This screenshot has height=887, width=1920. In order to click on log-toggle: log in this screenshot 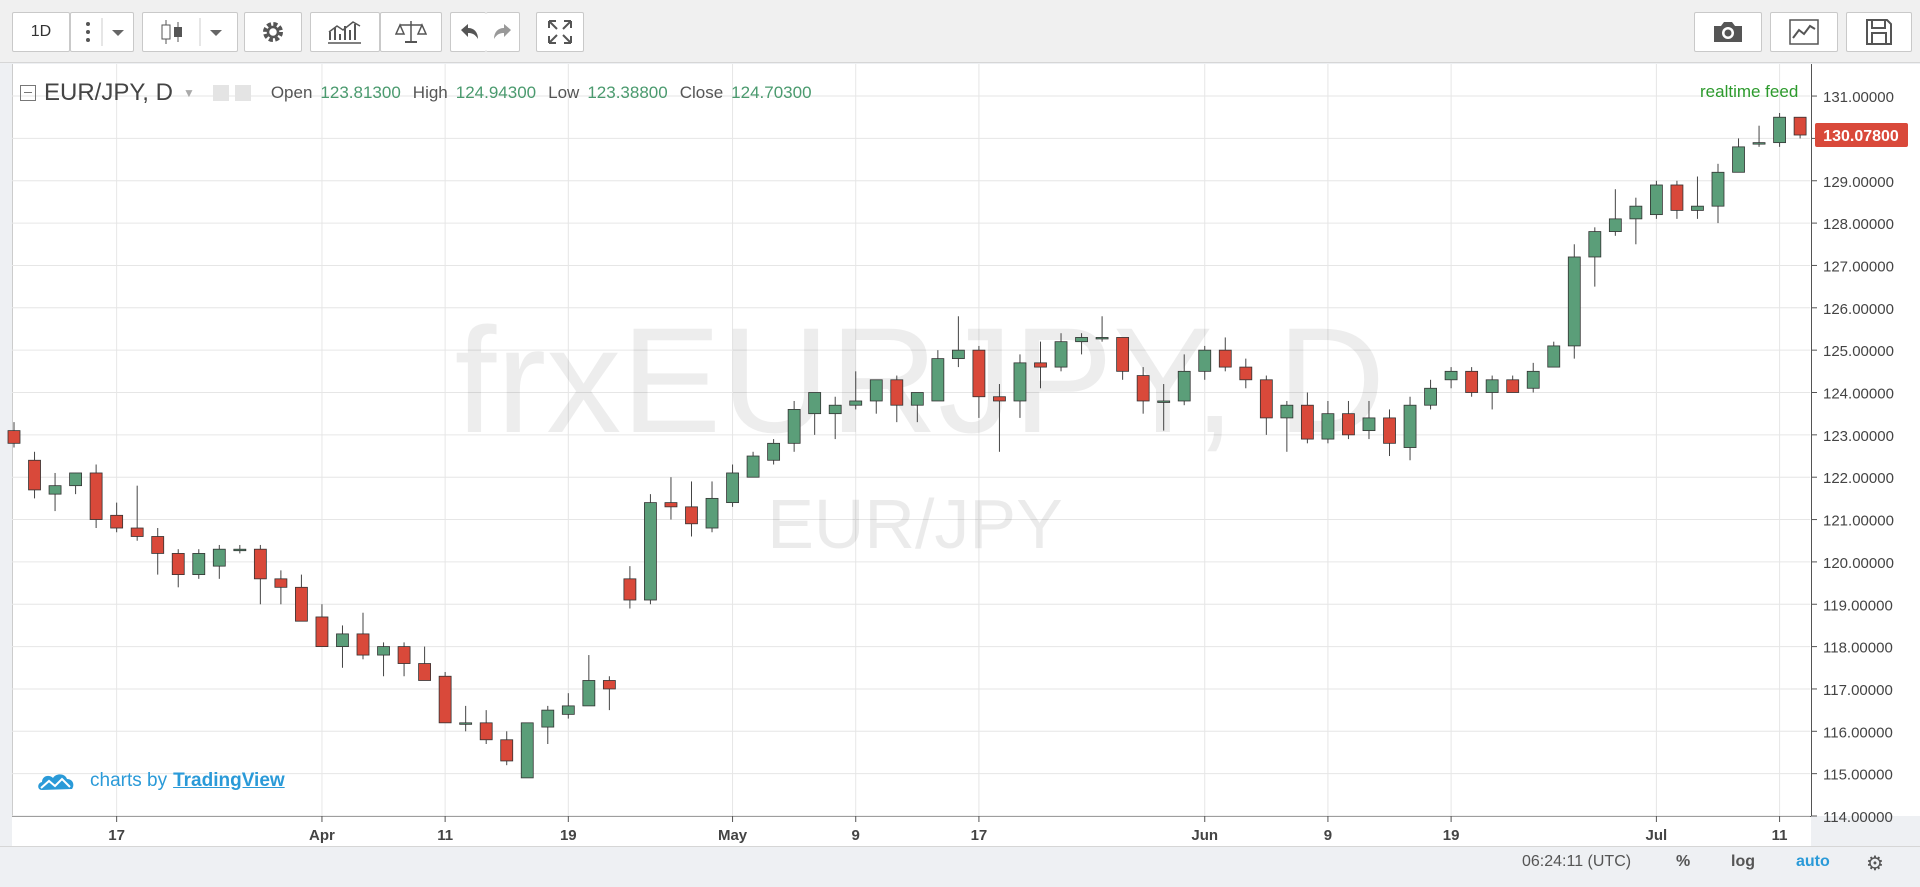, I will do `click(1743, 861)`.